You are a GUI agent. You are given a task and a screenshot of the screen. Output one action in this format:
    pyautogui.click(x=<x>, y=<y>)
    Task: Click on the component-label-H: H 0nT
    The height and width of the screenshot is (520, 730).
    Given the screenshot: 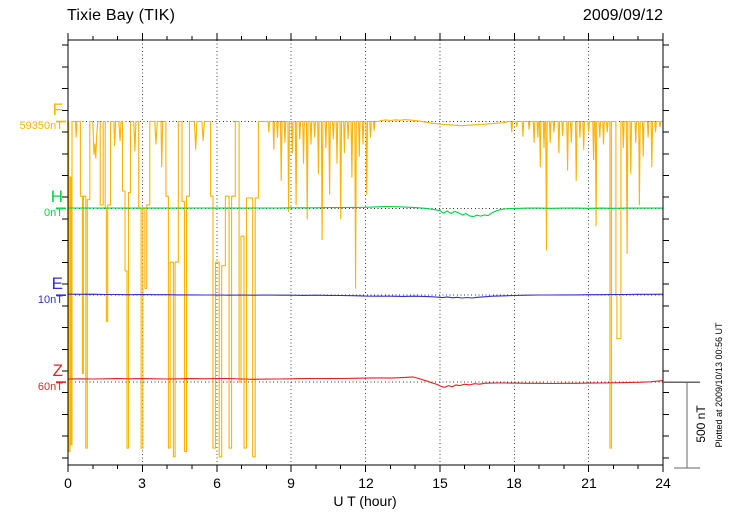 What is the action you would take?
    pyautogui.click(x=33, y=203)
    